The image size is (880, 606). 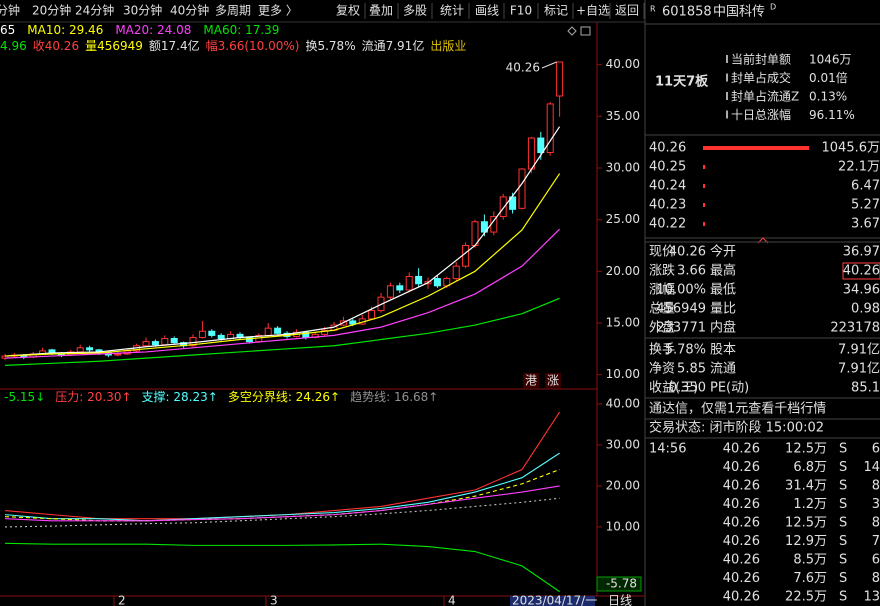 What do you see at coordinates (415, 11) in the screenshot?
I see `toolbar-button: 多股` at bounding box center [415, 11].